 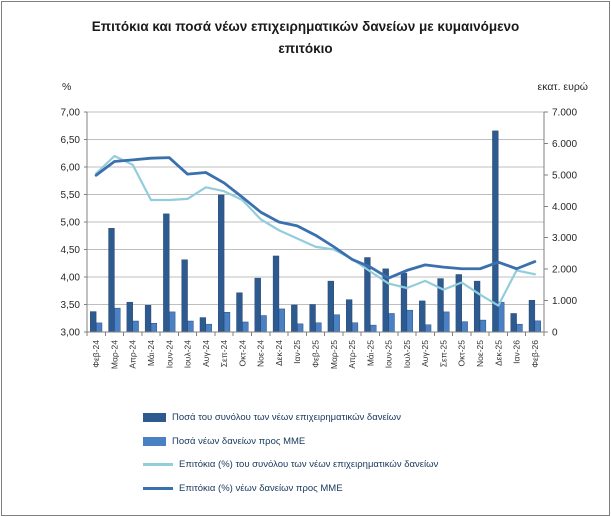 What do you see at coordinates (154, 441) in the screenshot?
I see `bar-swatch-sme-icon` at bounding box center [154, 441].